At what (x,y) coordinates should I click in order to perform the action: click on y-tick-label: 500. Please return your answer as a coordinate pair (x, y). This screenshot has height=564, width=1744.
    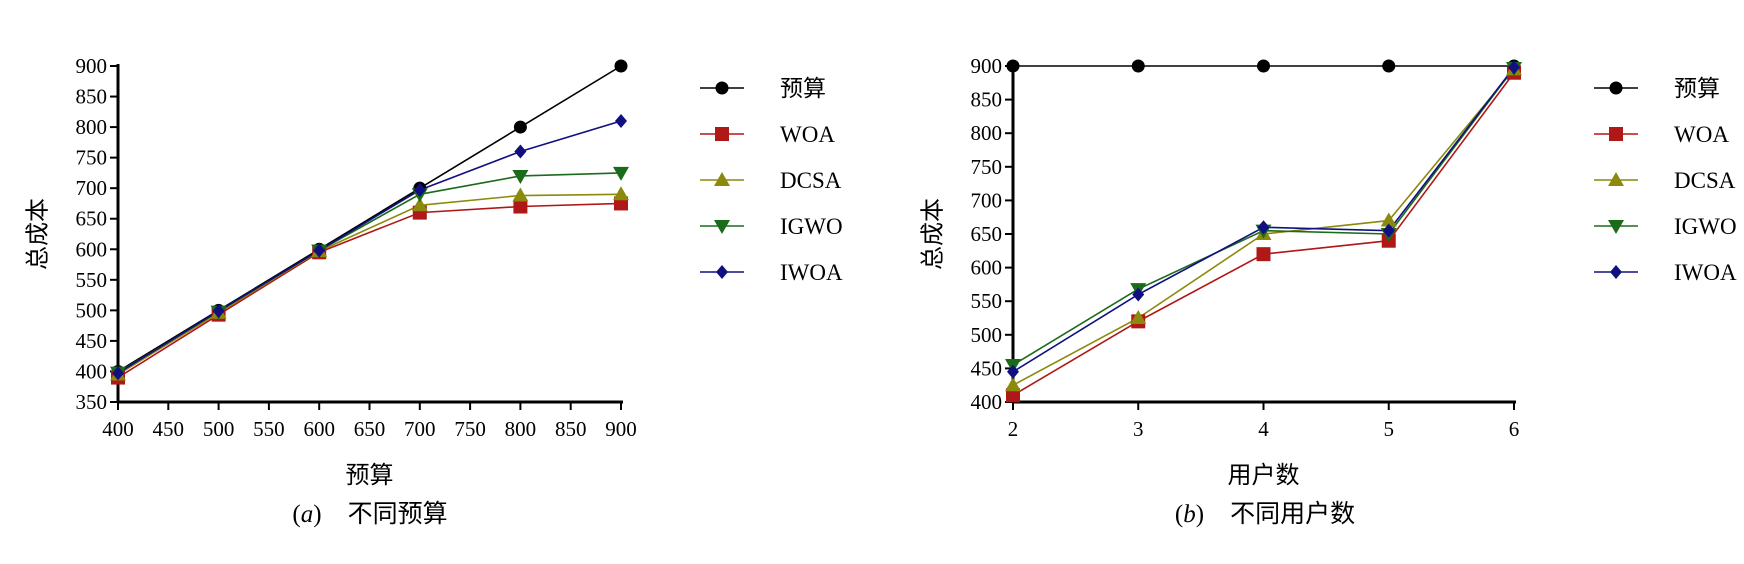
    Looking at the image, I should click on (987, 335).